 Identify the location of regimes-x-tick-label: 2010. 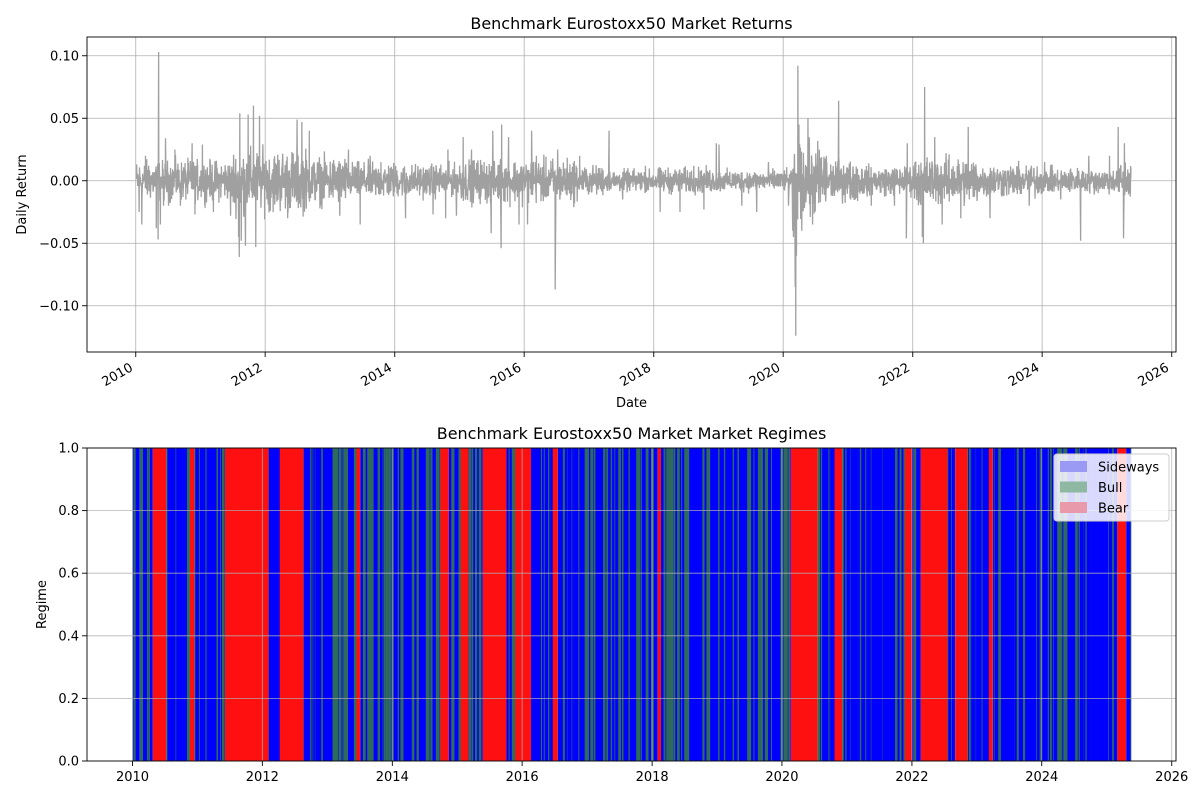
(132, 777).